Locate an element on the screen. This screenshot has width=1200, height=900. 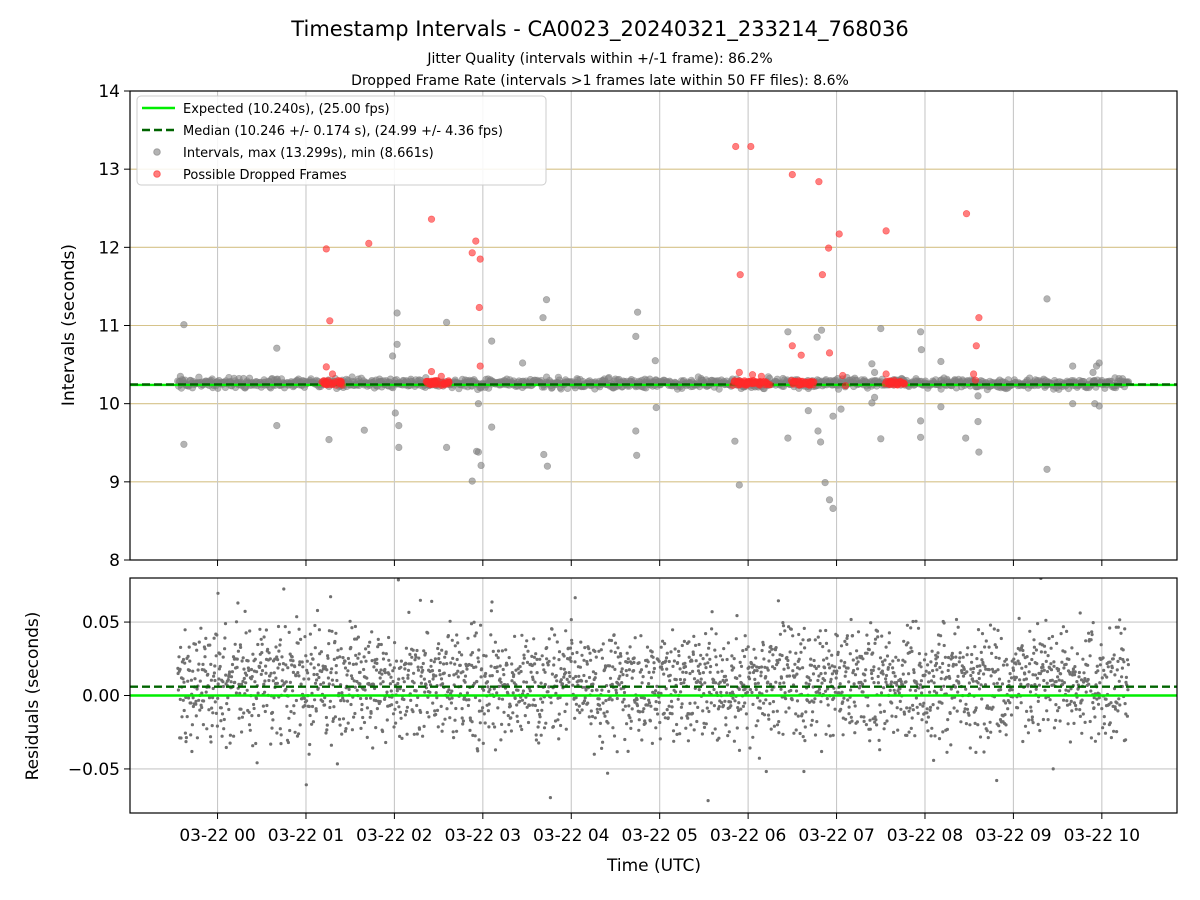
x-tick-label: 03-22 01 is located at coordinates (306, 836).